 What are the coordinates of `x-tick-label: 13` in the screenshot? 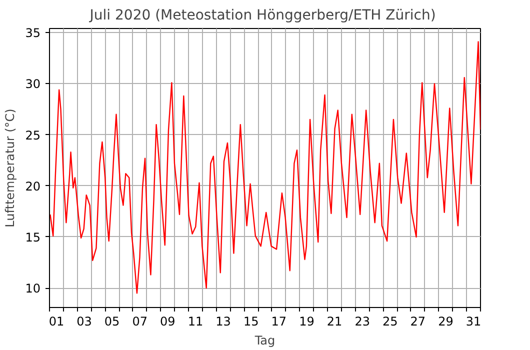 It's located at (223, 321).